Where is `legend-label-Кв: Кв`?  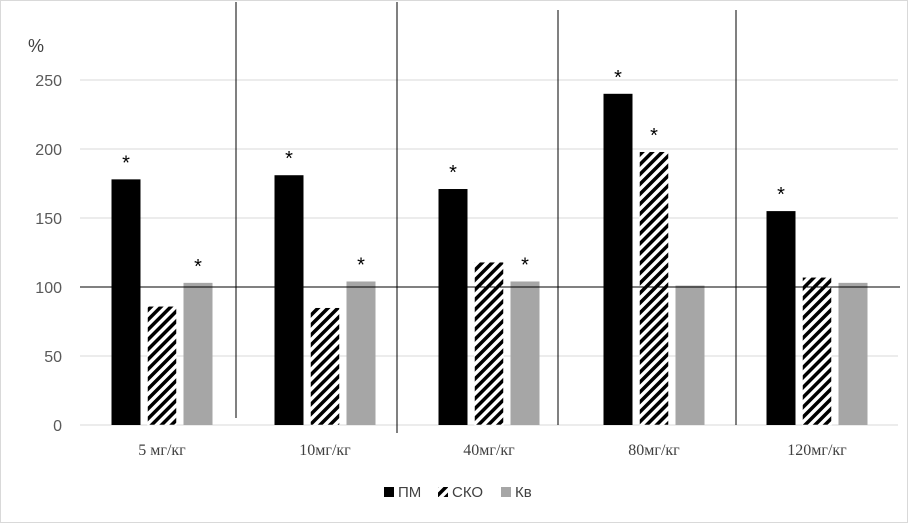
legend-label-Кв: Кв is located at coordinates (523, 492).